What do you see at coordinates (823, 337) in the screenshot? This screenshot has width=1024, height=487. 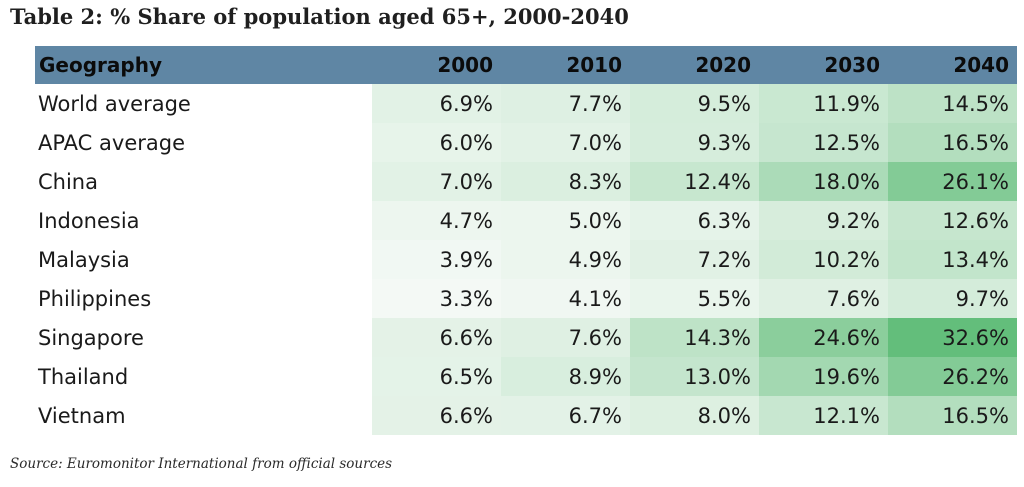 I see `value-cell: 24.6%` at bounding box center [823, 337].